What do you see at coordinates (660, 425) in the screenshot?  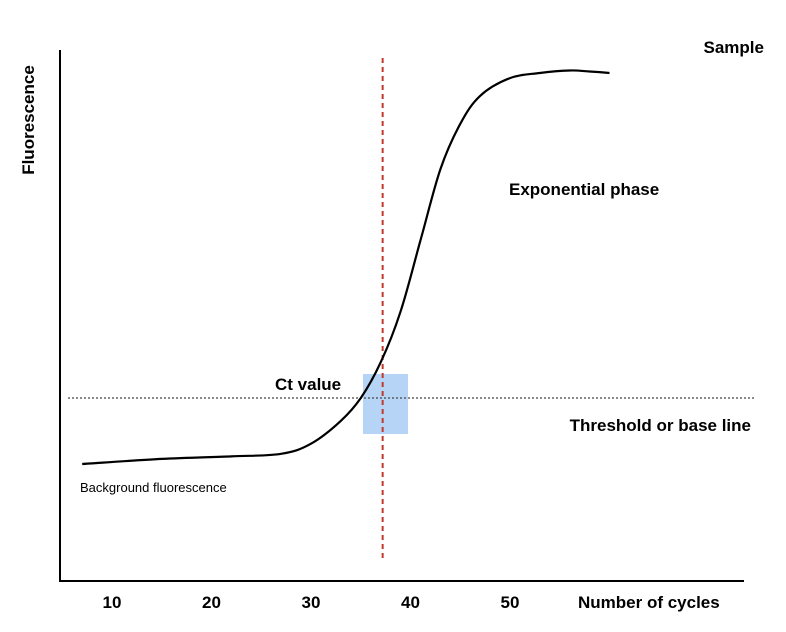 I see `threshold-label: Threshold or base line` at bounding box center [660, 425].